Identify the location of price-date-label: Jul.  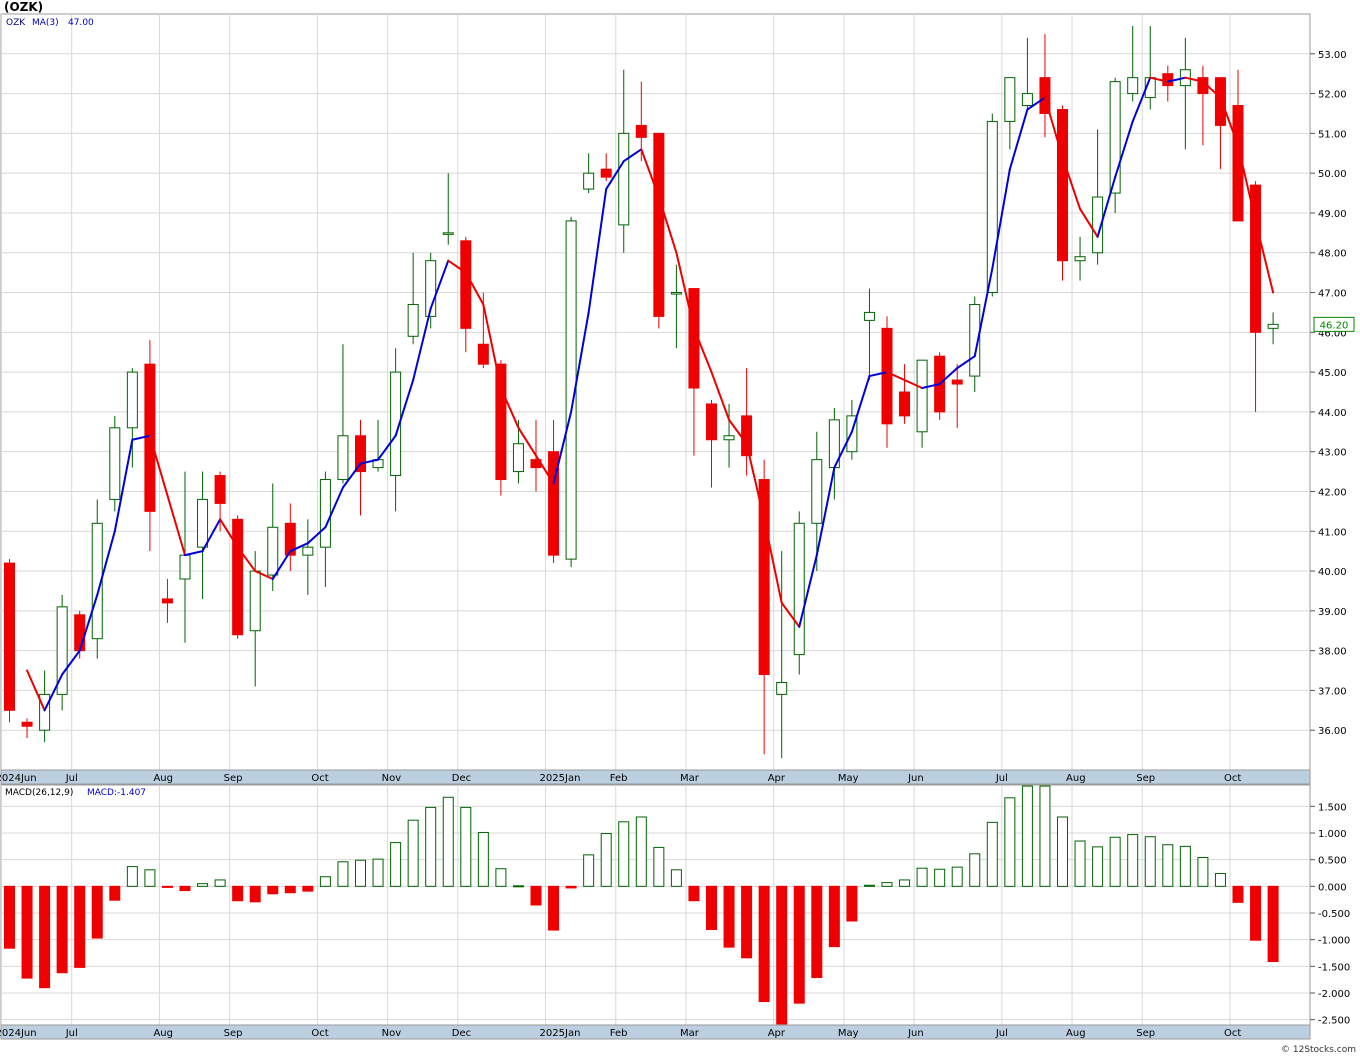
(71, 778).